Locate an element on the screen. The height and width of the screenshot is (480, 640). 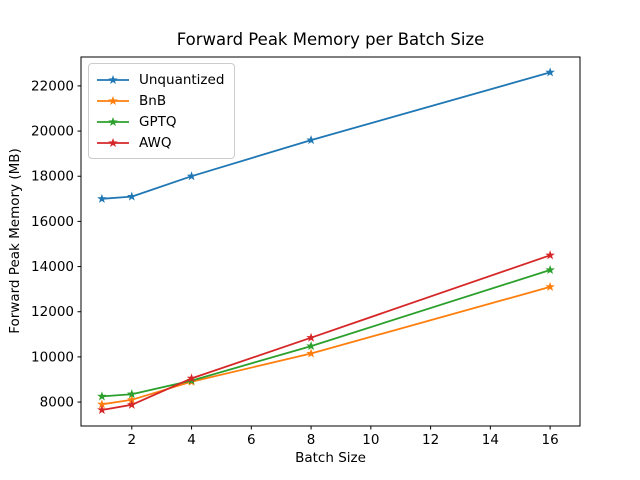
y-tick-label: 10000 is located at coordinates (52, 357).